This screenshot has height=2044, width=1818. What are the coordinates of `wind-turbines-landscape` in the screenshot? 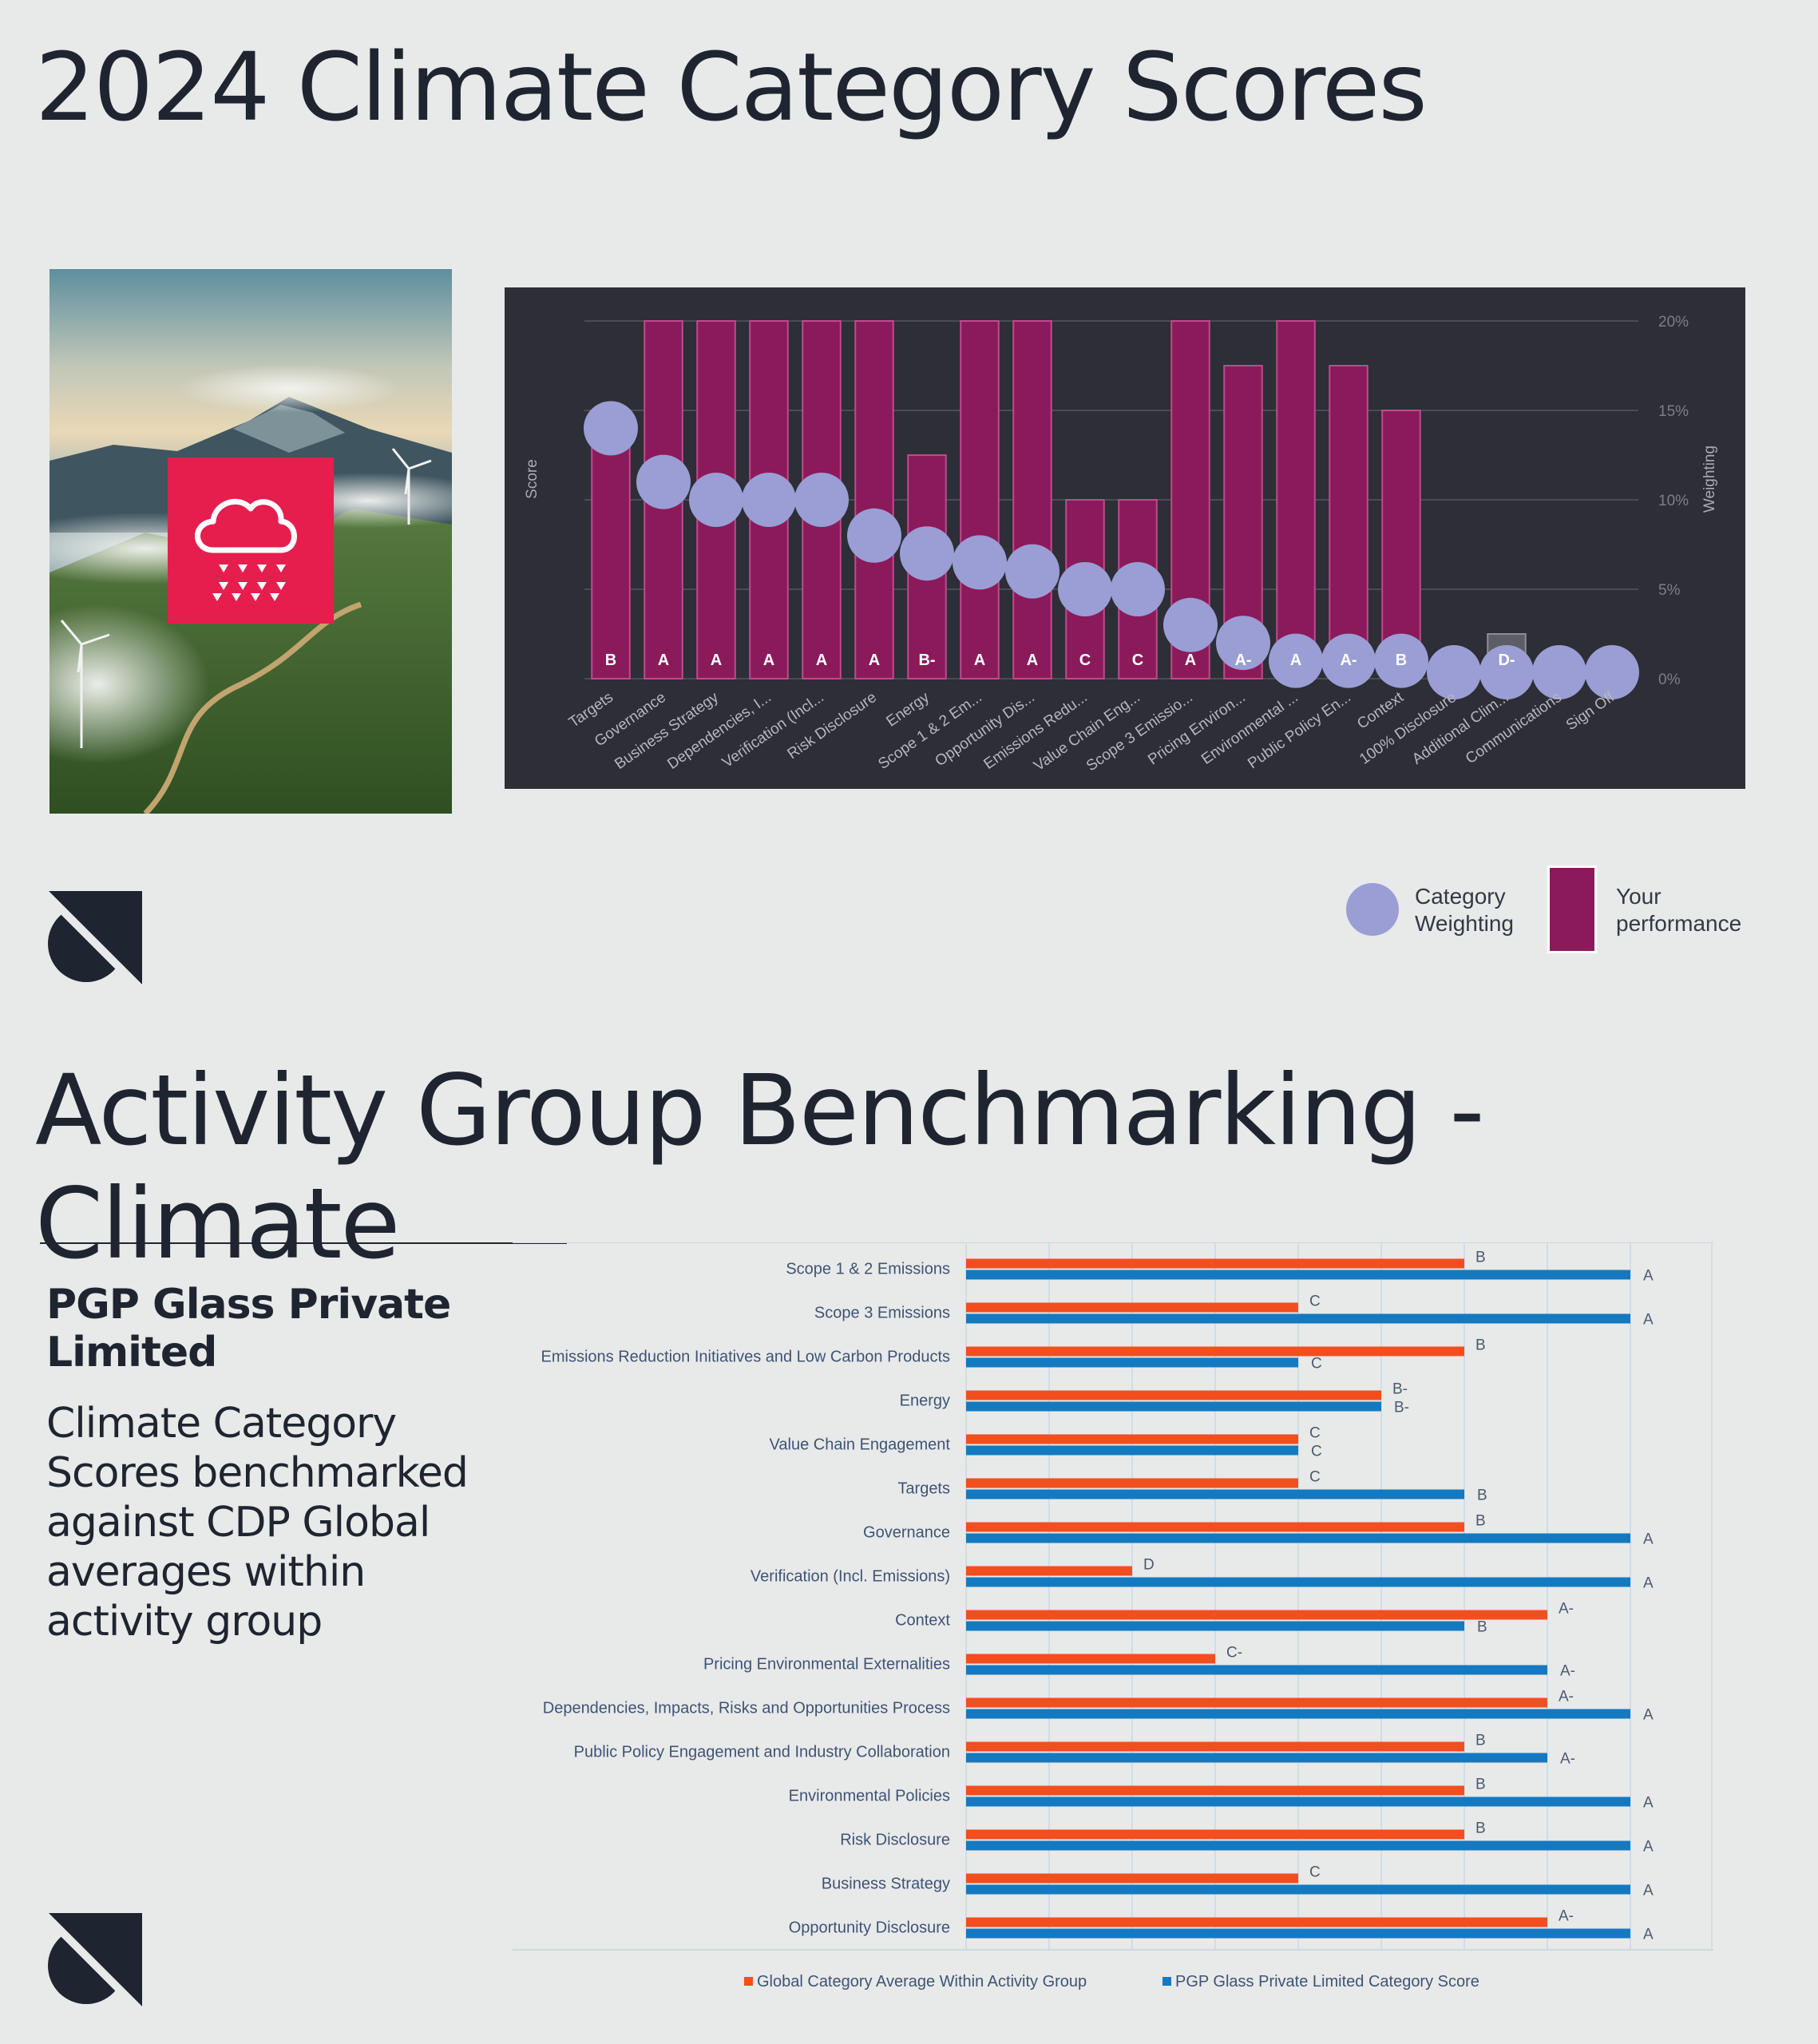 It's located at (251, 541).